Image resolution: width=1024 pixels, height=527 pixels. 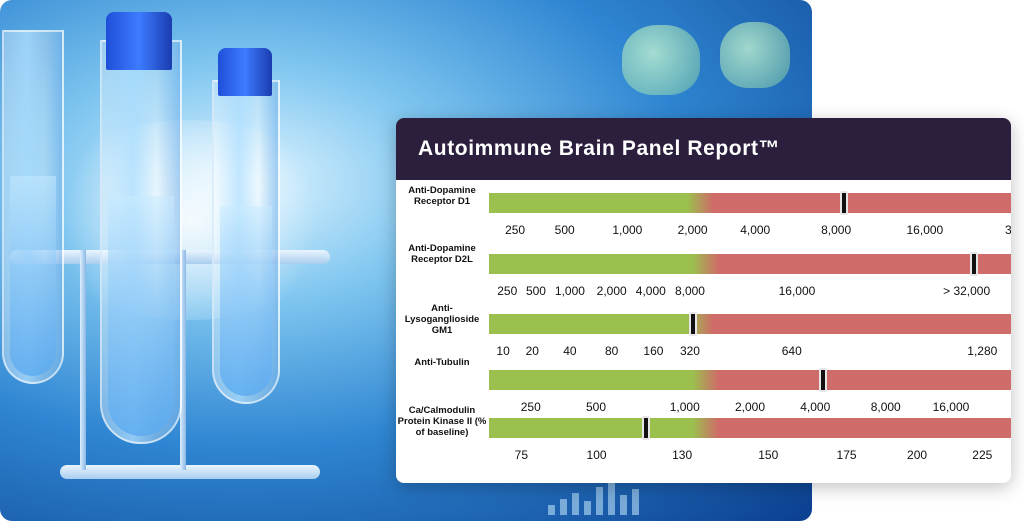 What do you see at coordinates (750, 292) in the screenshot?
I see `tick-labels: 250 500 1,000 2,000 4,000 8,000 16,000 > 32,000` at bounding box center [750, 292].